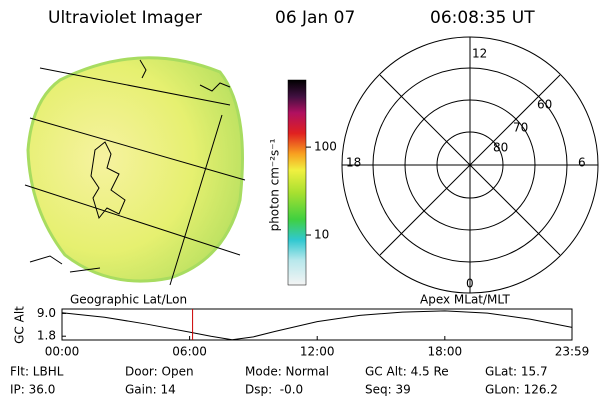  What do you see at coordinates (46, 313) in the screenshot?
I see `y-tick-label: 9.0` at bounding box center [46, 313].